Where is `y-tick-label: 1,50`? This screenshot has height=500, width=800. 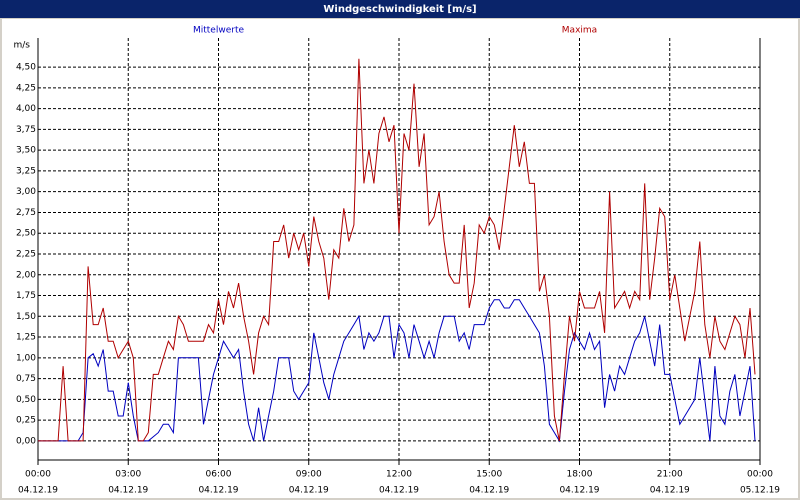
y-tick-label: 1,50 is located at coordinates (26, 317).